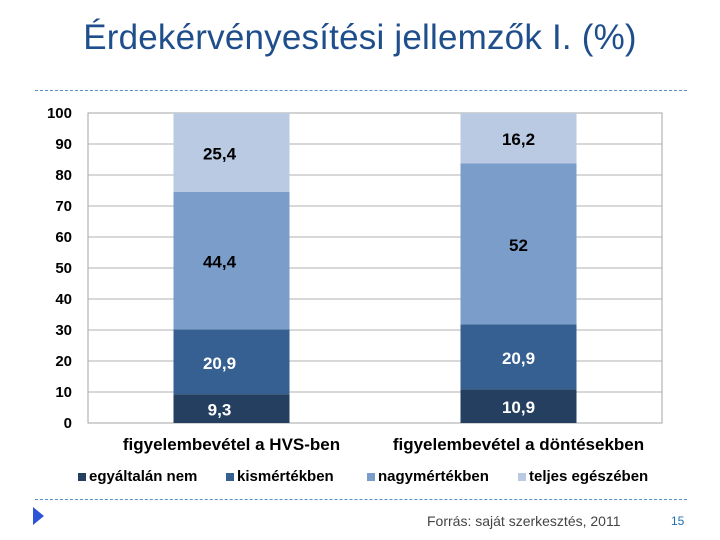 The height and width of the screenshot is (540, 720). Describe the element at coordinates (361, 499) in the screenshot. I see `footer-divider` at that location.